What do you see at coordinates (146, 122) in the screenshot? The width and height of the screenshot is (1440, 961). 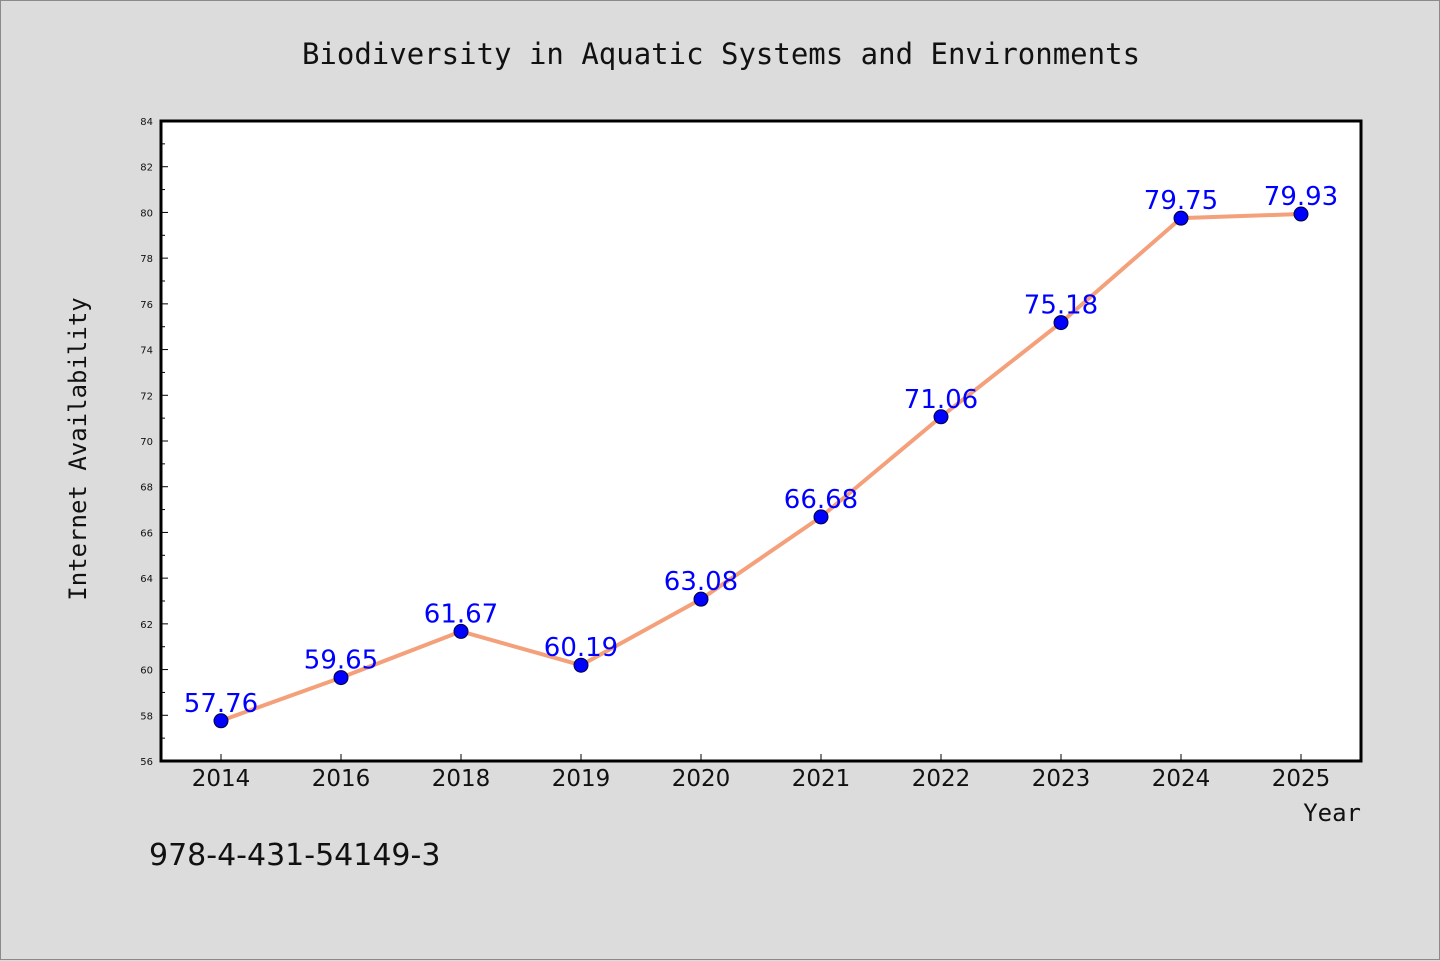 I see `y-tick-label: 84` at bounding box center [146, 122].